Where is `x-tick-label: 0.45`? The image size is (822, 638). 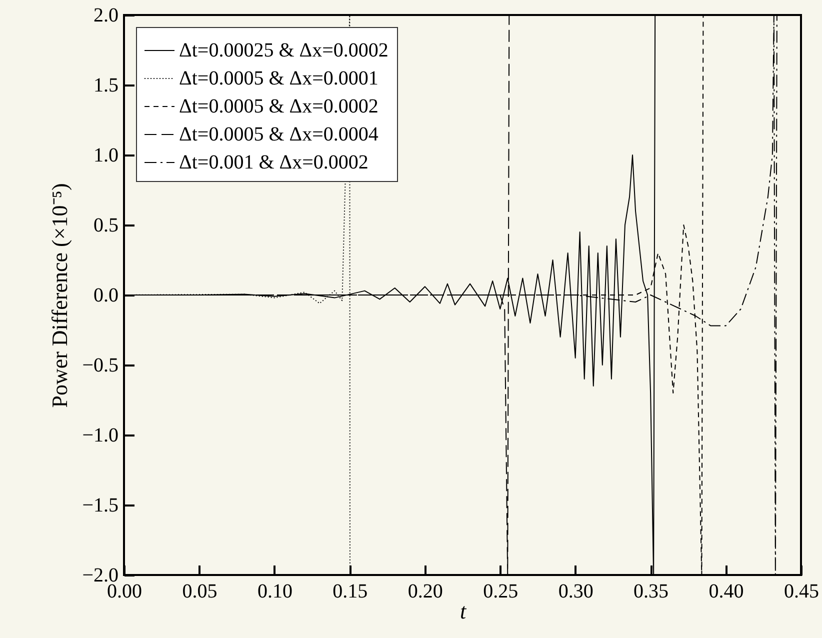
x-tick-label: 0.45 is located at coordinates (801, 591).